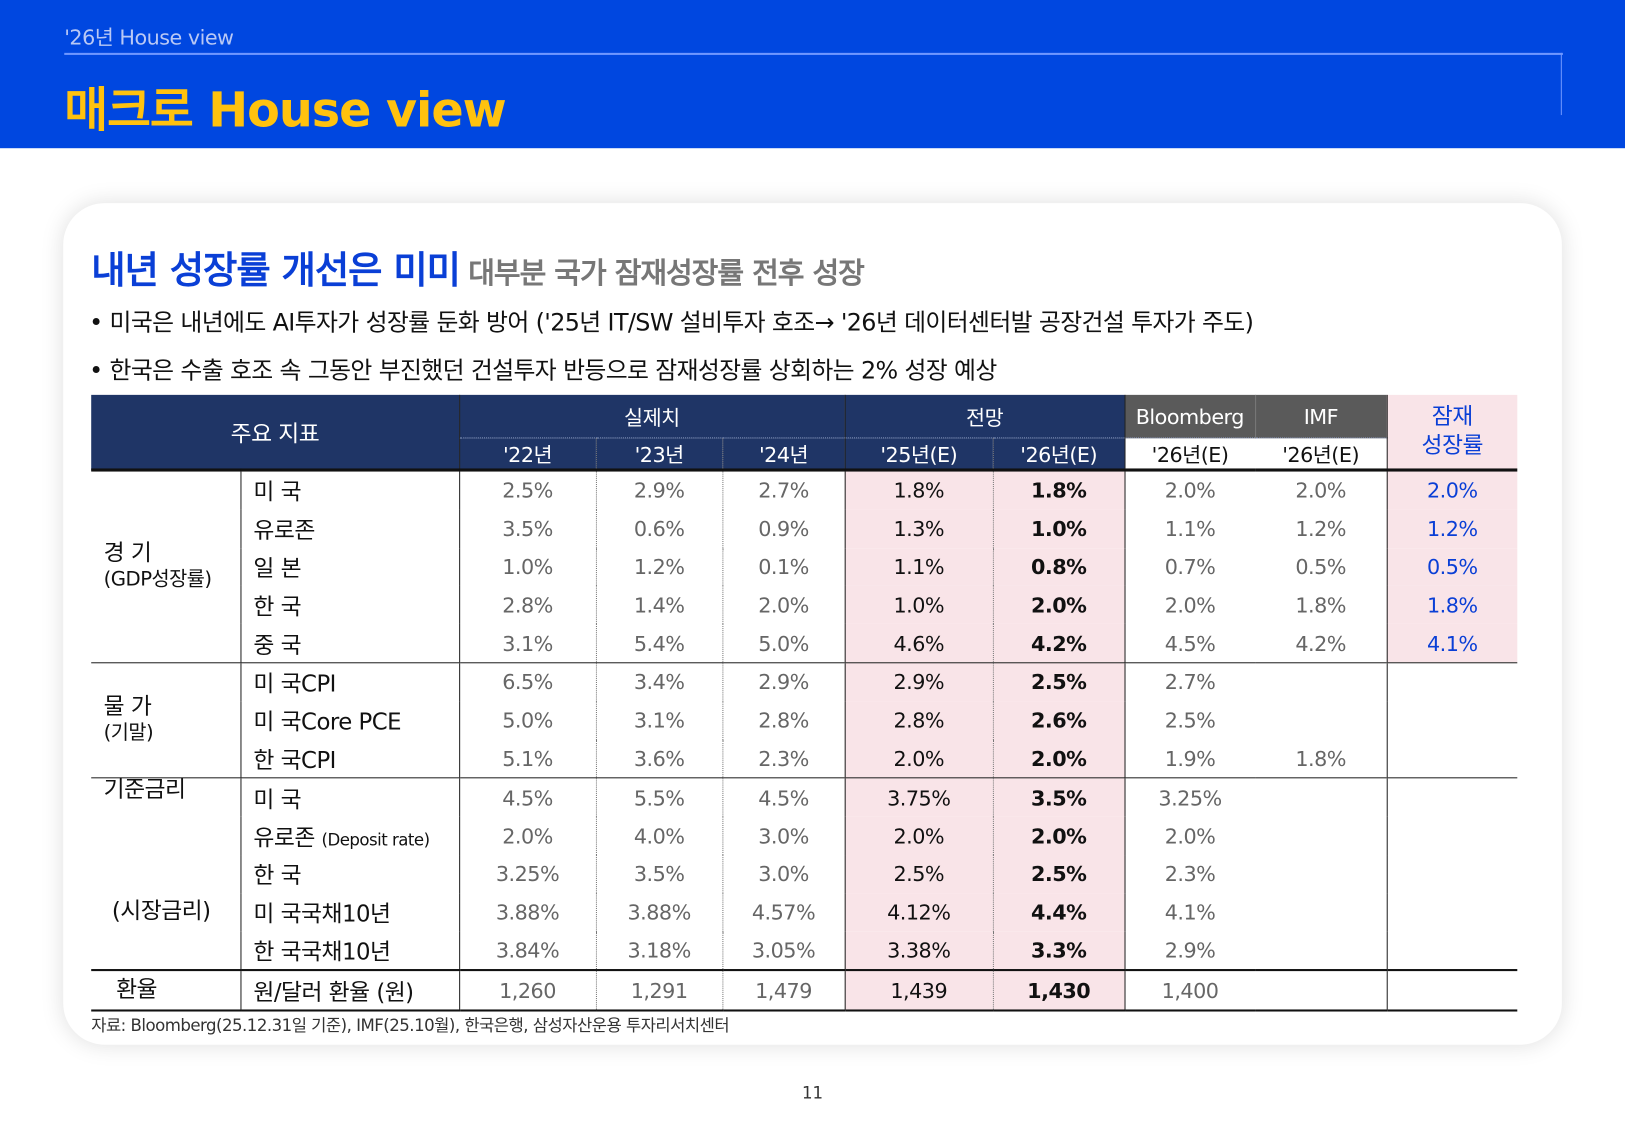 Image resolution: width=1625 pixels, height=1125 pixels. What do you see at coordinates (1189, 566) in the screenshot?
I see `value-cell: 0.7%` at bounding box center [1189, 566].